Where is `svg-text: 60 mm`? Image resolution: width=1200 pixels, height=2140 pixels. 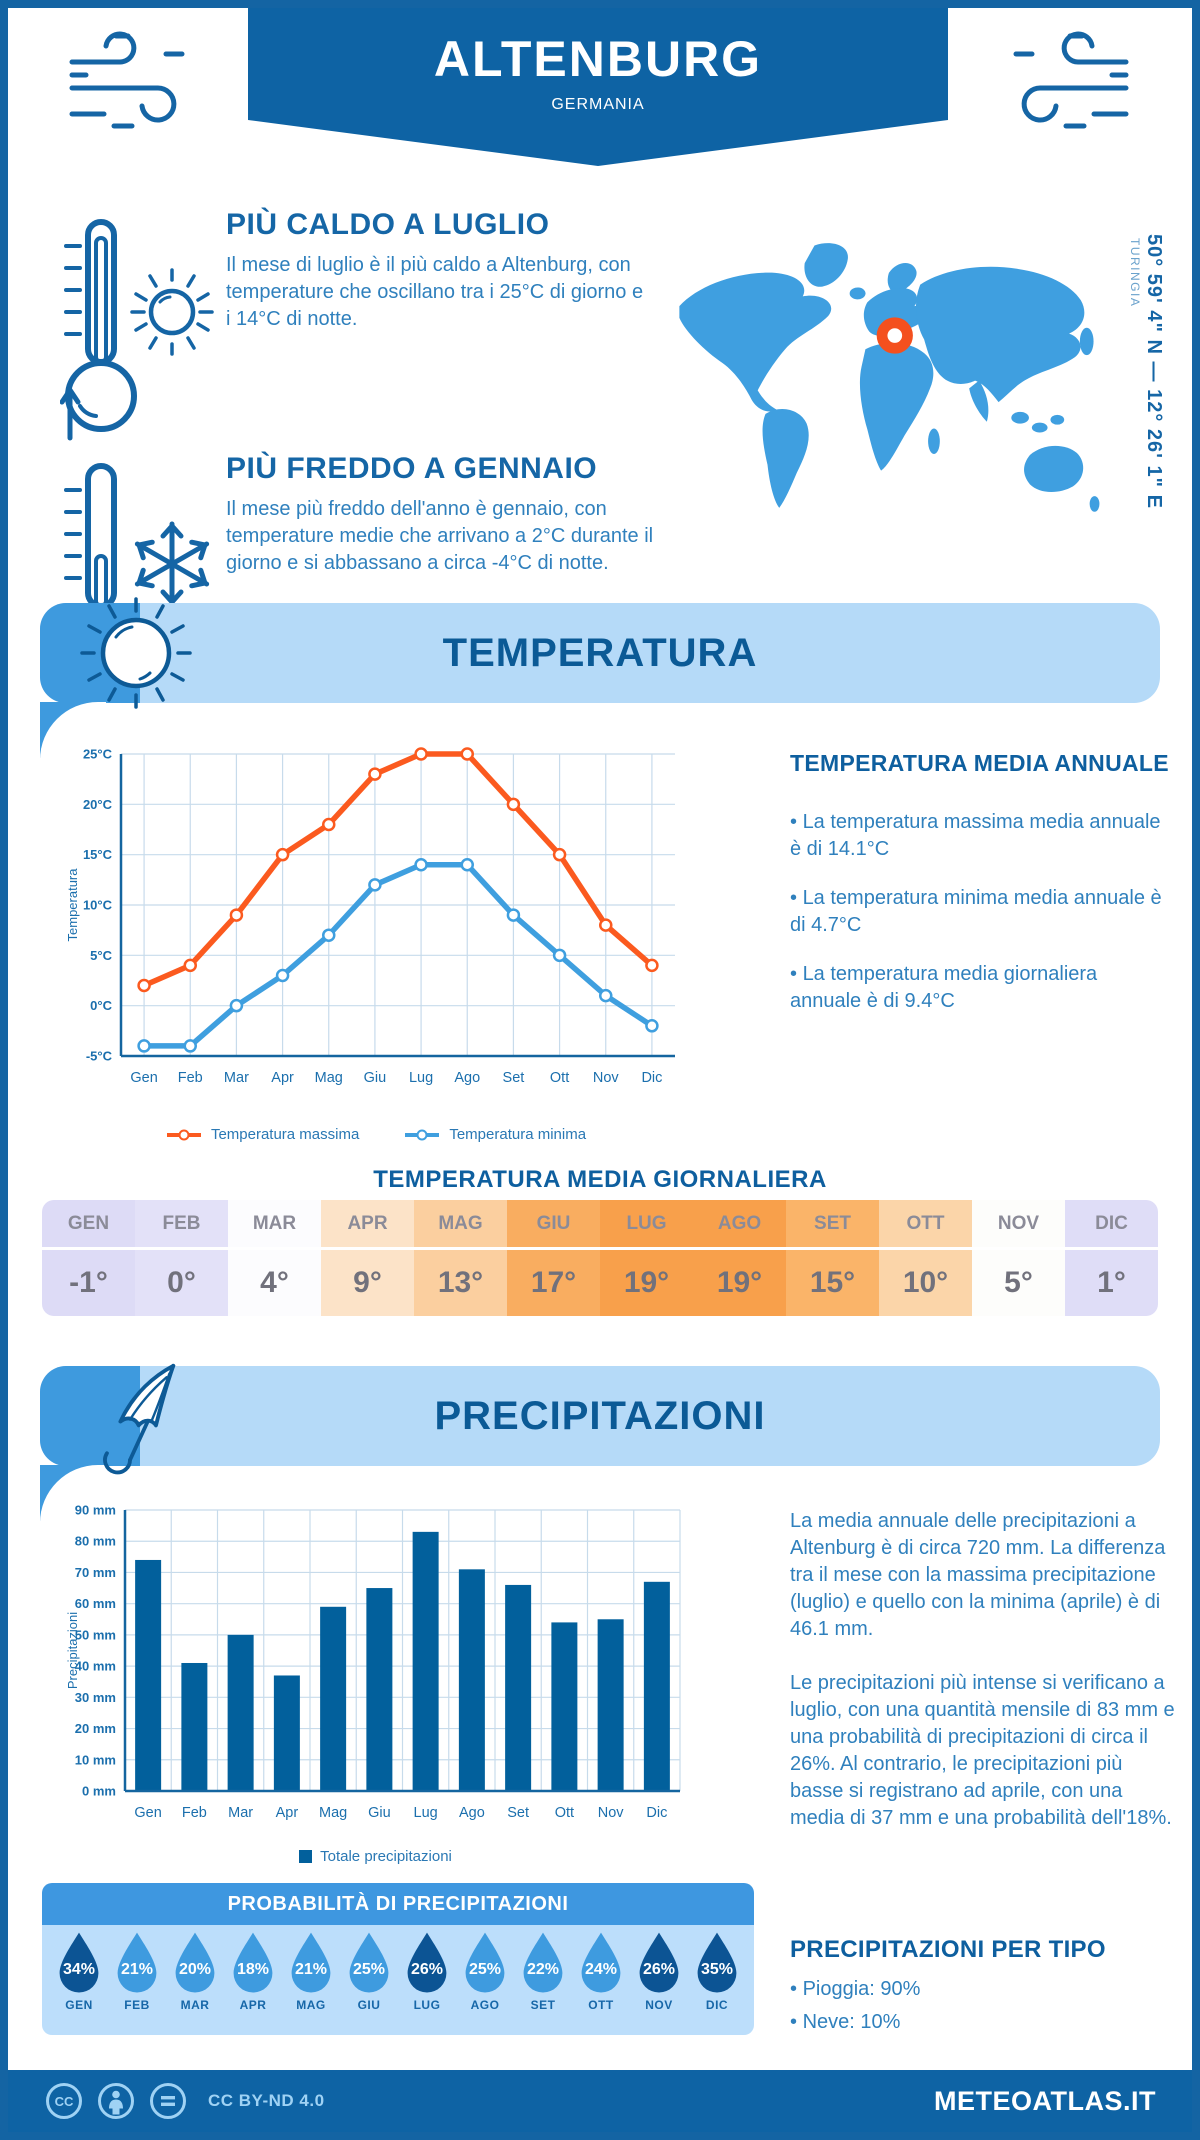 svg-text: 60 mm is located at coordinates (95, 1603).